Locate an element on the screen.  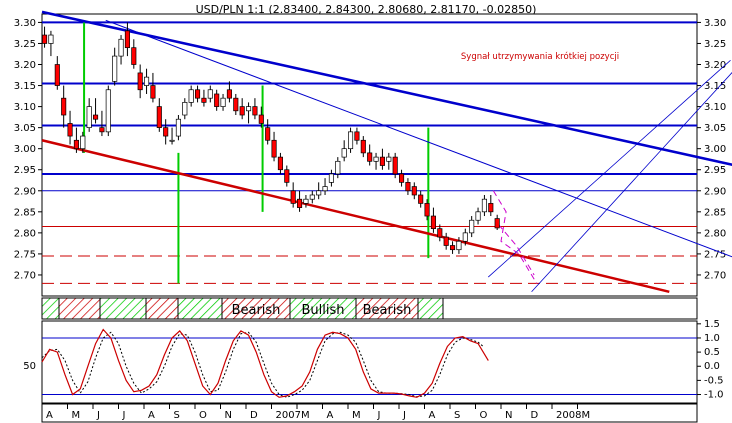
osc-tick-label: 0.0 is located at coordinates (712, 366).